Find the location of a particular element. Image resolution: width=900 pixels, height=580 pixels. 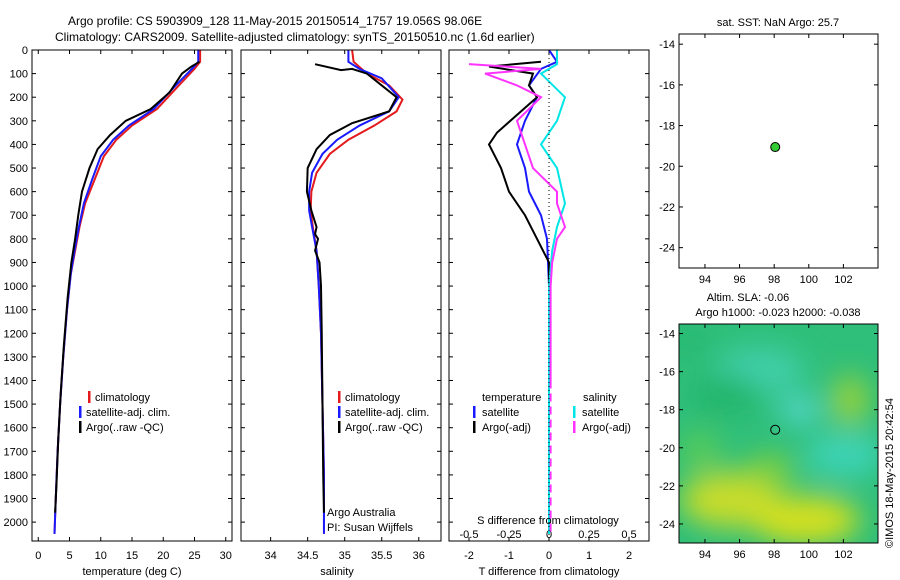

y-tick-label: 200 is located at coordinates (19, 98).